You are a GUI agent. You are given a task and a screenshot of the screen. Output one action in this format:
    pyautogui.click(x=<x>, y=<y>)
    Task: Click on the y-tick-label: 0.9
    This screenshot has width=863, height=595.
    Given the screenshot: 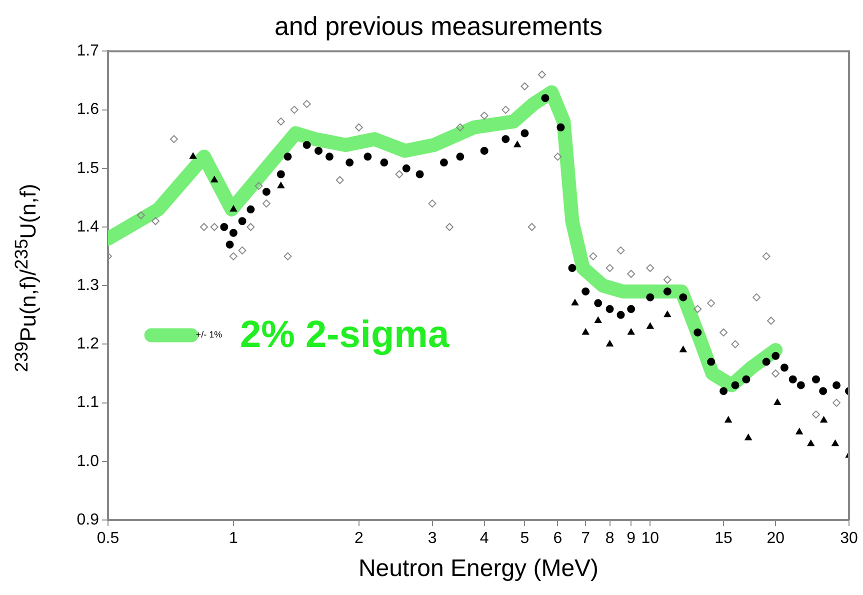 What is the action you would take?
    pyautogui.click(x=88, y=519)
    